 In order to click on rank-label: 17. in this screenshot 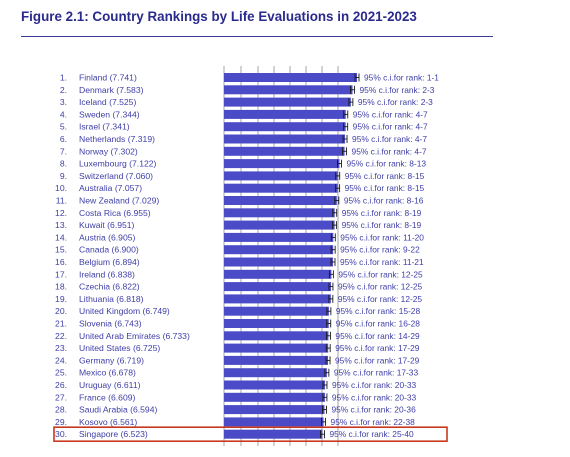, I will do `click(61, 274)`.